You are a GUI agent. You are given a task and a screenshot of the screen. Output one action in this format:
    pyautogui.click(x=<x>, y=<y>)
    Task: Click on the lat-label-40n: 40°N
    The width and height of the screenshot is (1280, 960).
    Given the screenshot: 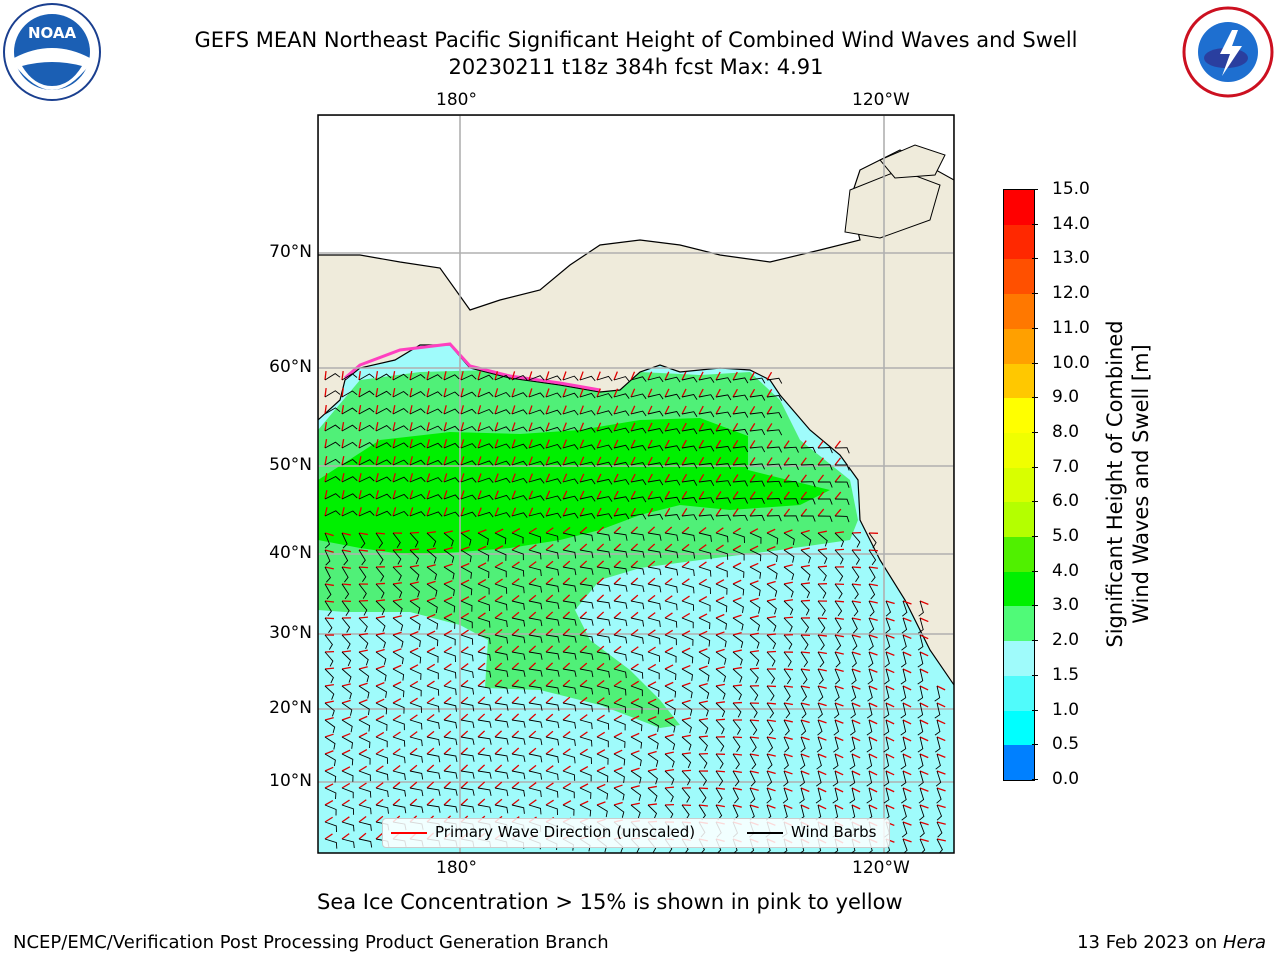 What is the action you would take?
    pyautogui.click(x=290, y=553)
    